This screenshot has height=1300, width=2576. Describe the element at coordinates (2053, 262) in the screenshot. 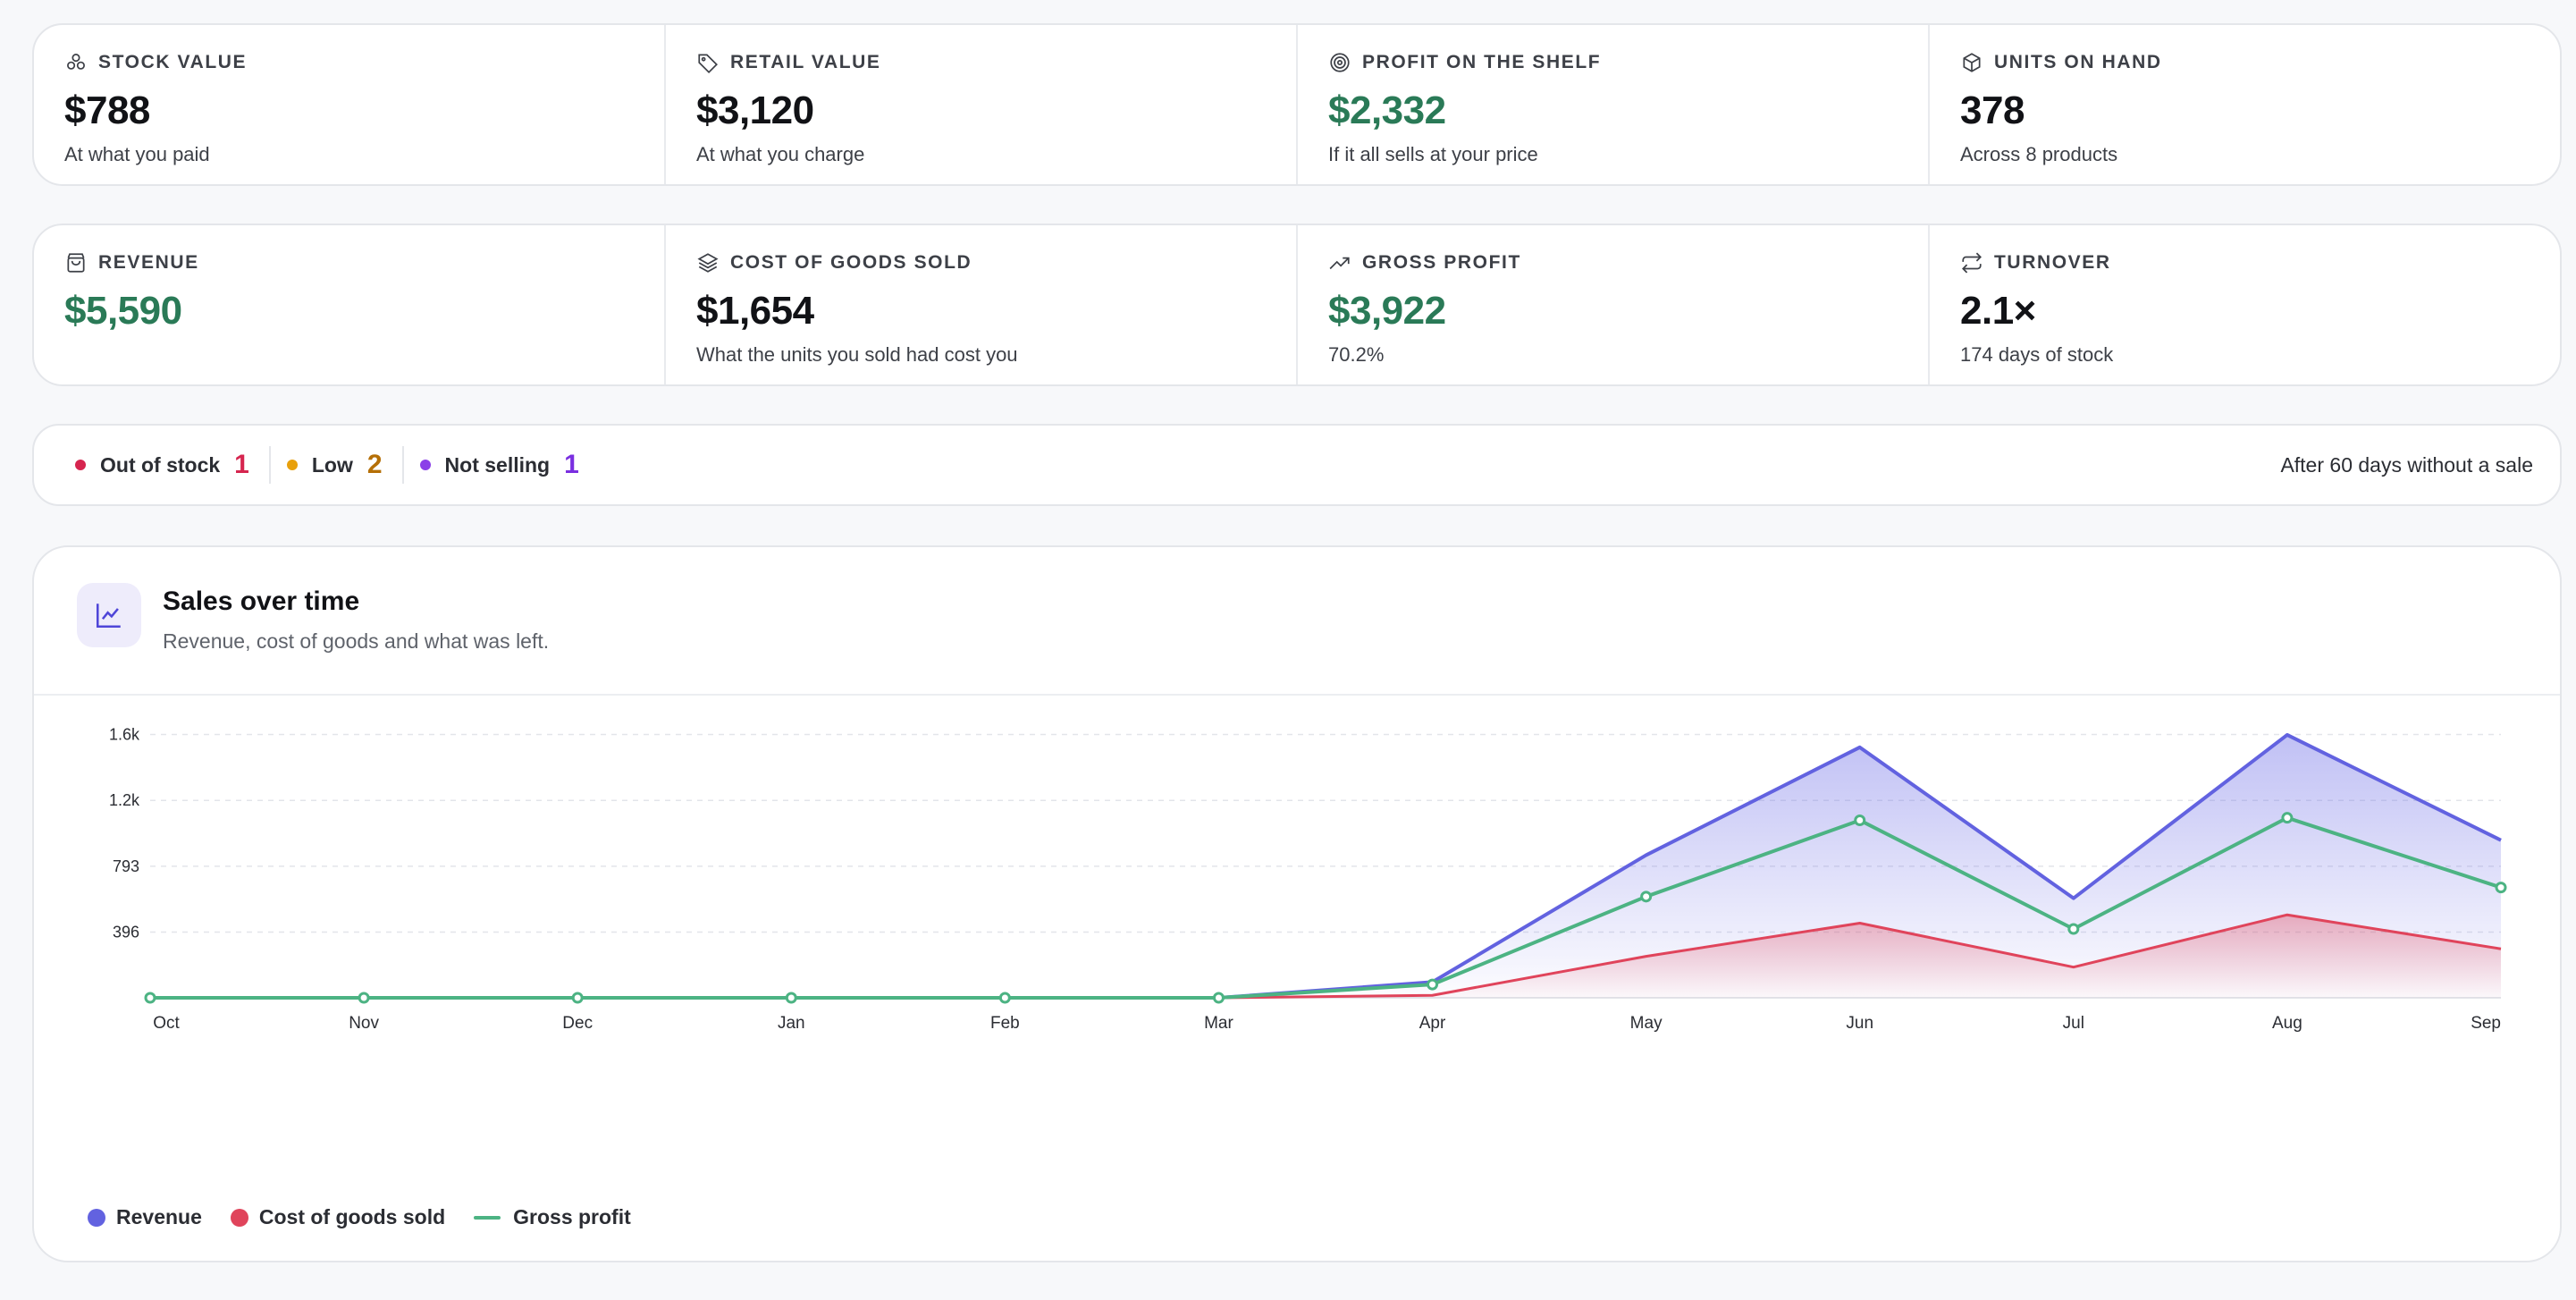

I see `stat-label: TURNOVER` at that location.